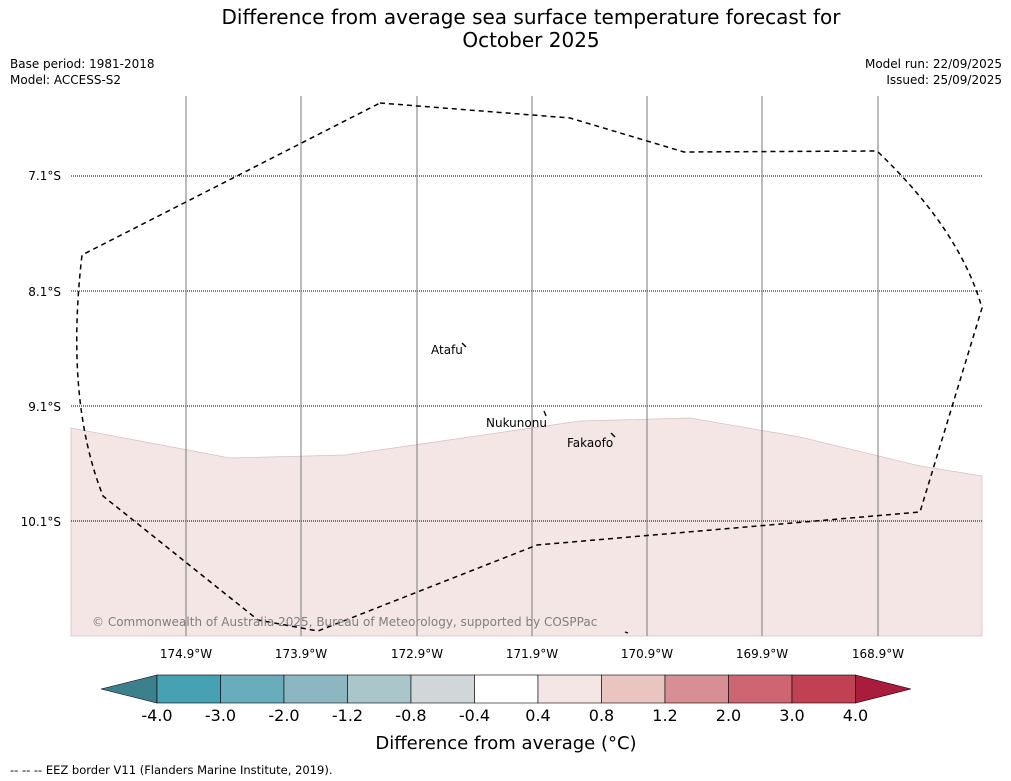 Image resolution: width=1011 pixels, height=781 pixels. I want to click on lon-label-3: 172.9°W, so click(417, 654).